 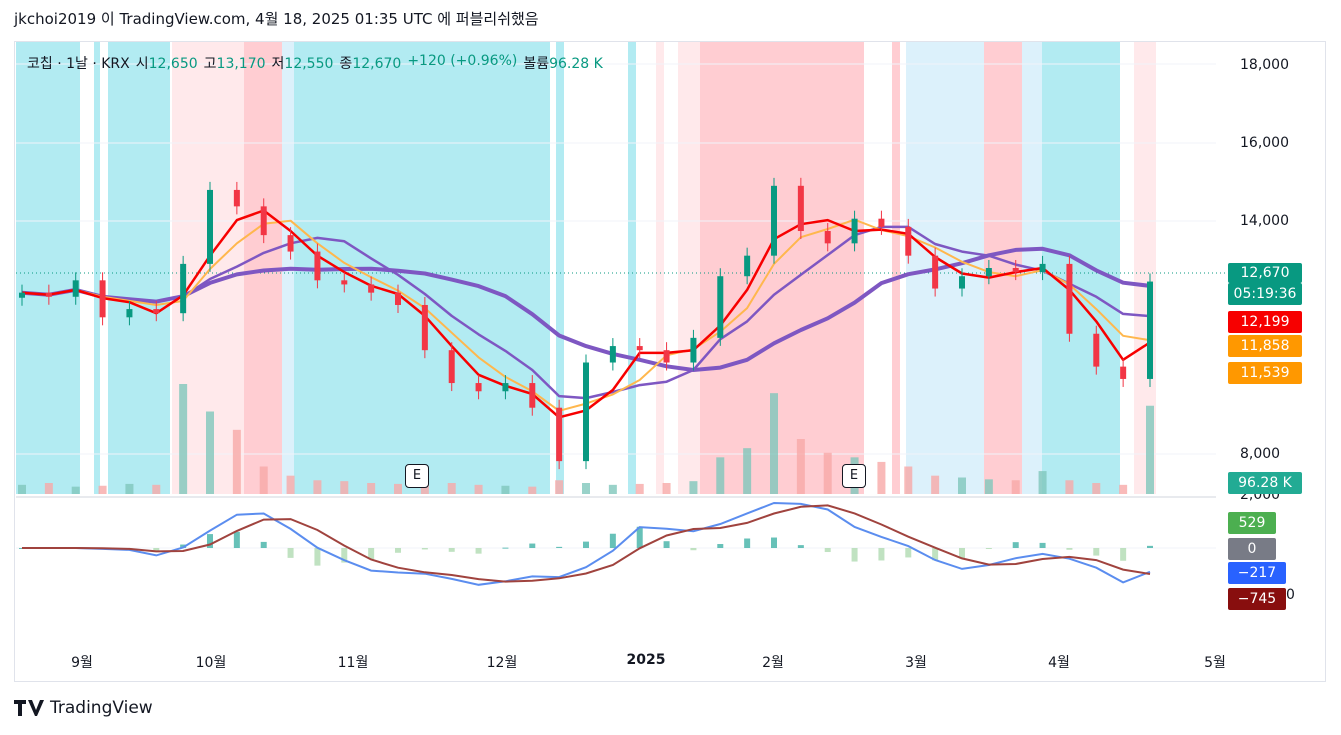 I want to click on footer-brand: TradingView, so click(x=83, y=708).